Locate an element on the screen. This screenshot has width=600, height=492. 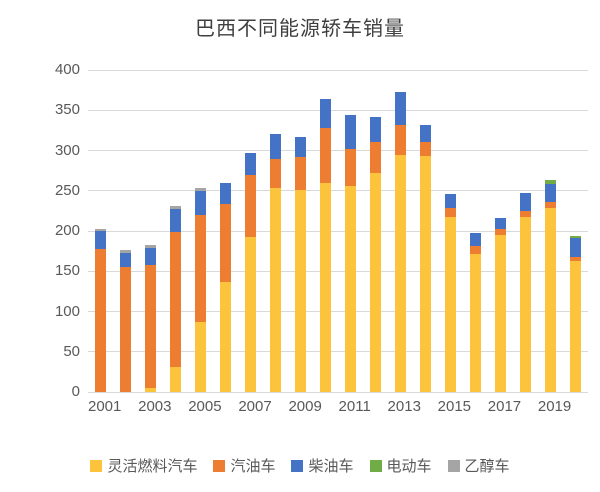
legend-label: 汽油车 is located at coordinates (253, 466).